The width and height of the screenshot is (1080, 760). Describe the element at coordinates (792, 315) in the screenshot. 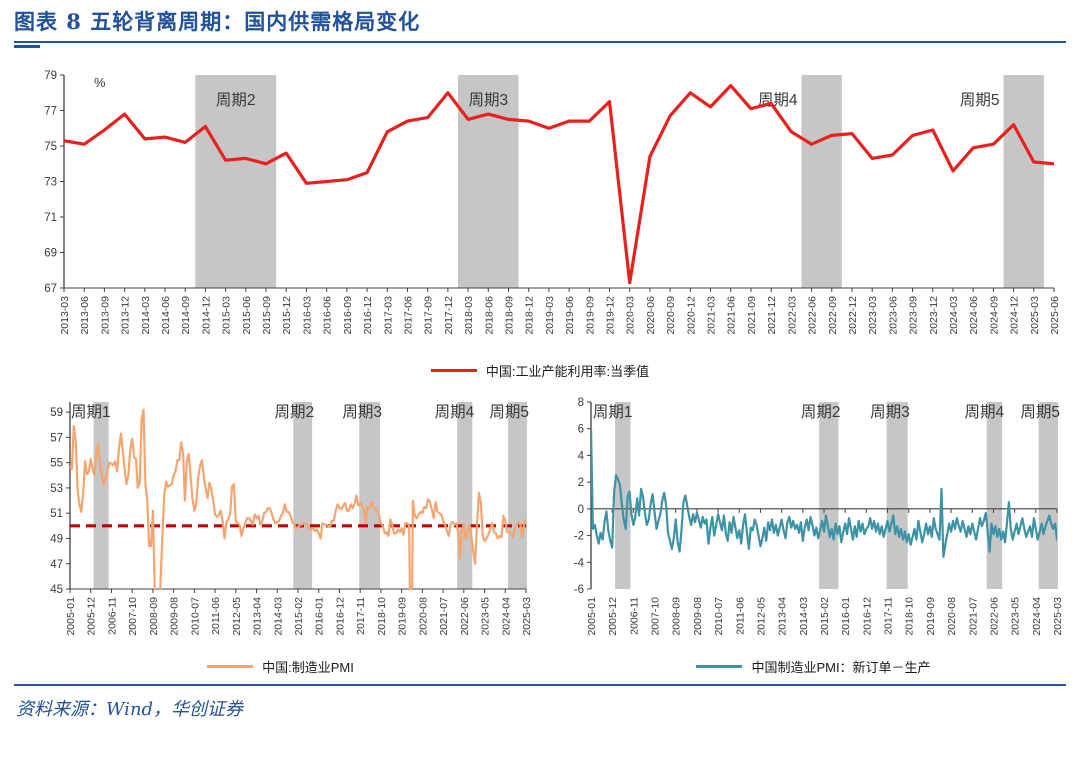

I see `svg-text: 2022-03` at that location.